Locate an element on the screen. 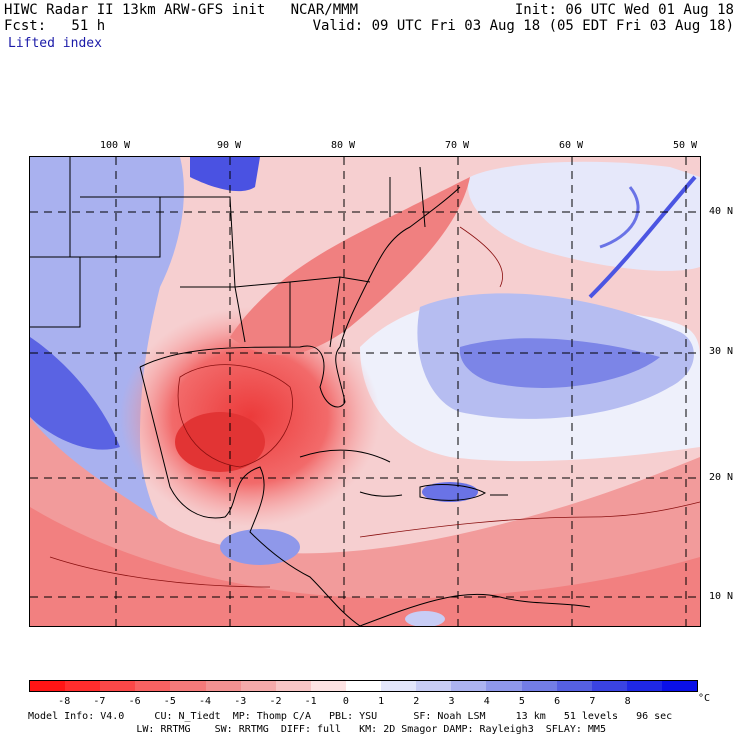 This screenshot has width=740, height=740. lat-label-20n: 20 N is located at coordinates (721, 477).